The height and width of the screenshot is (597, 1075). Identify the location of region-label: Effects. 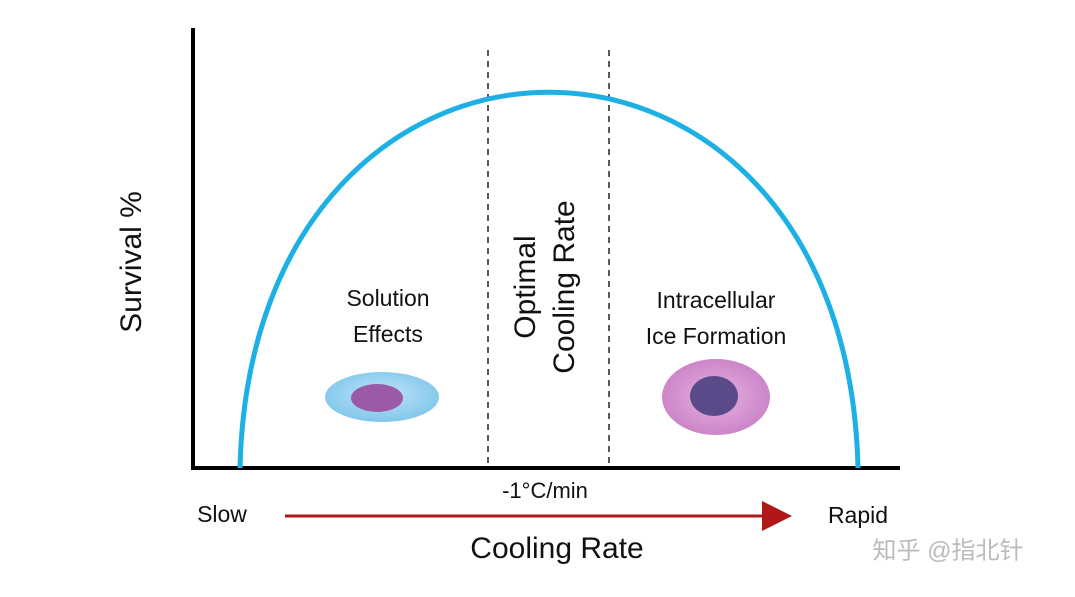
(388, 334).